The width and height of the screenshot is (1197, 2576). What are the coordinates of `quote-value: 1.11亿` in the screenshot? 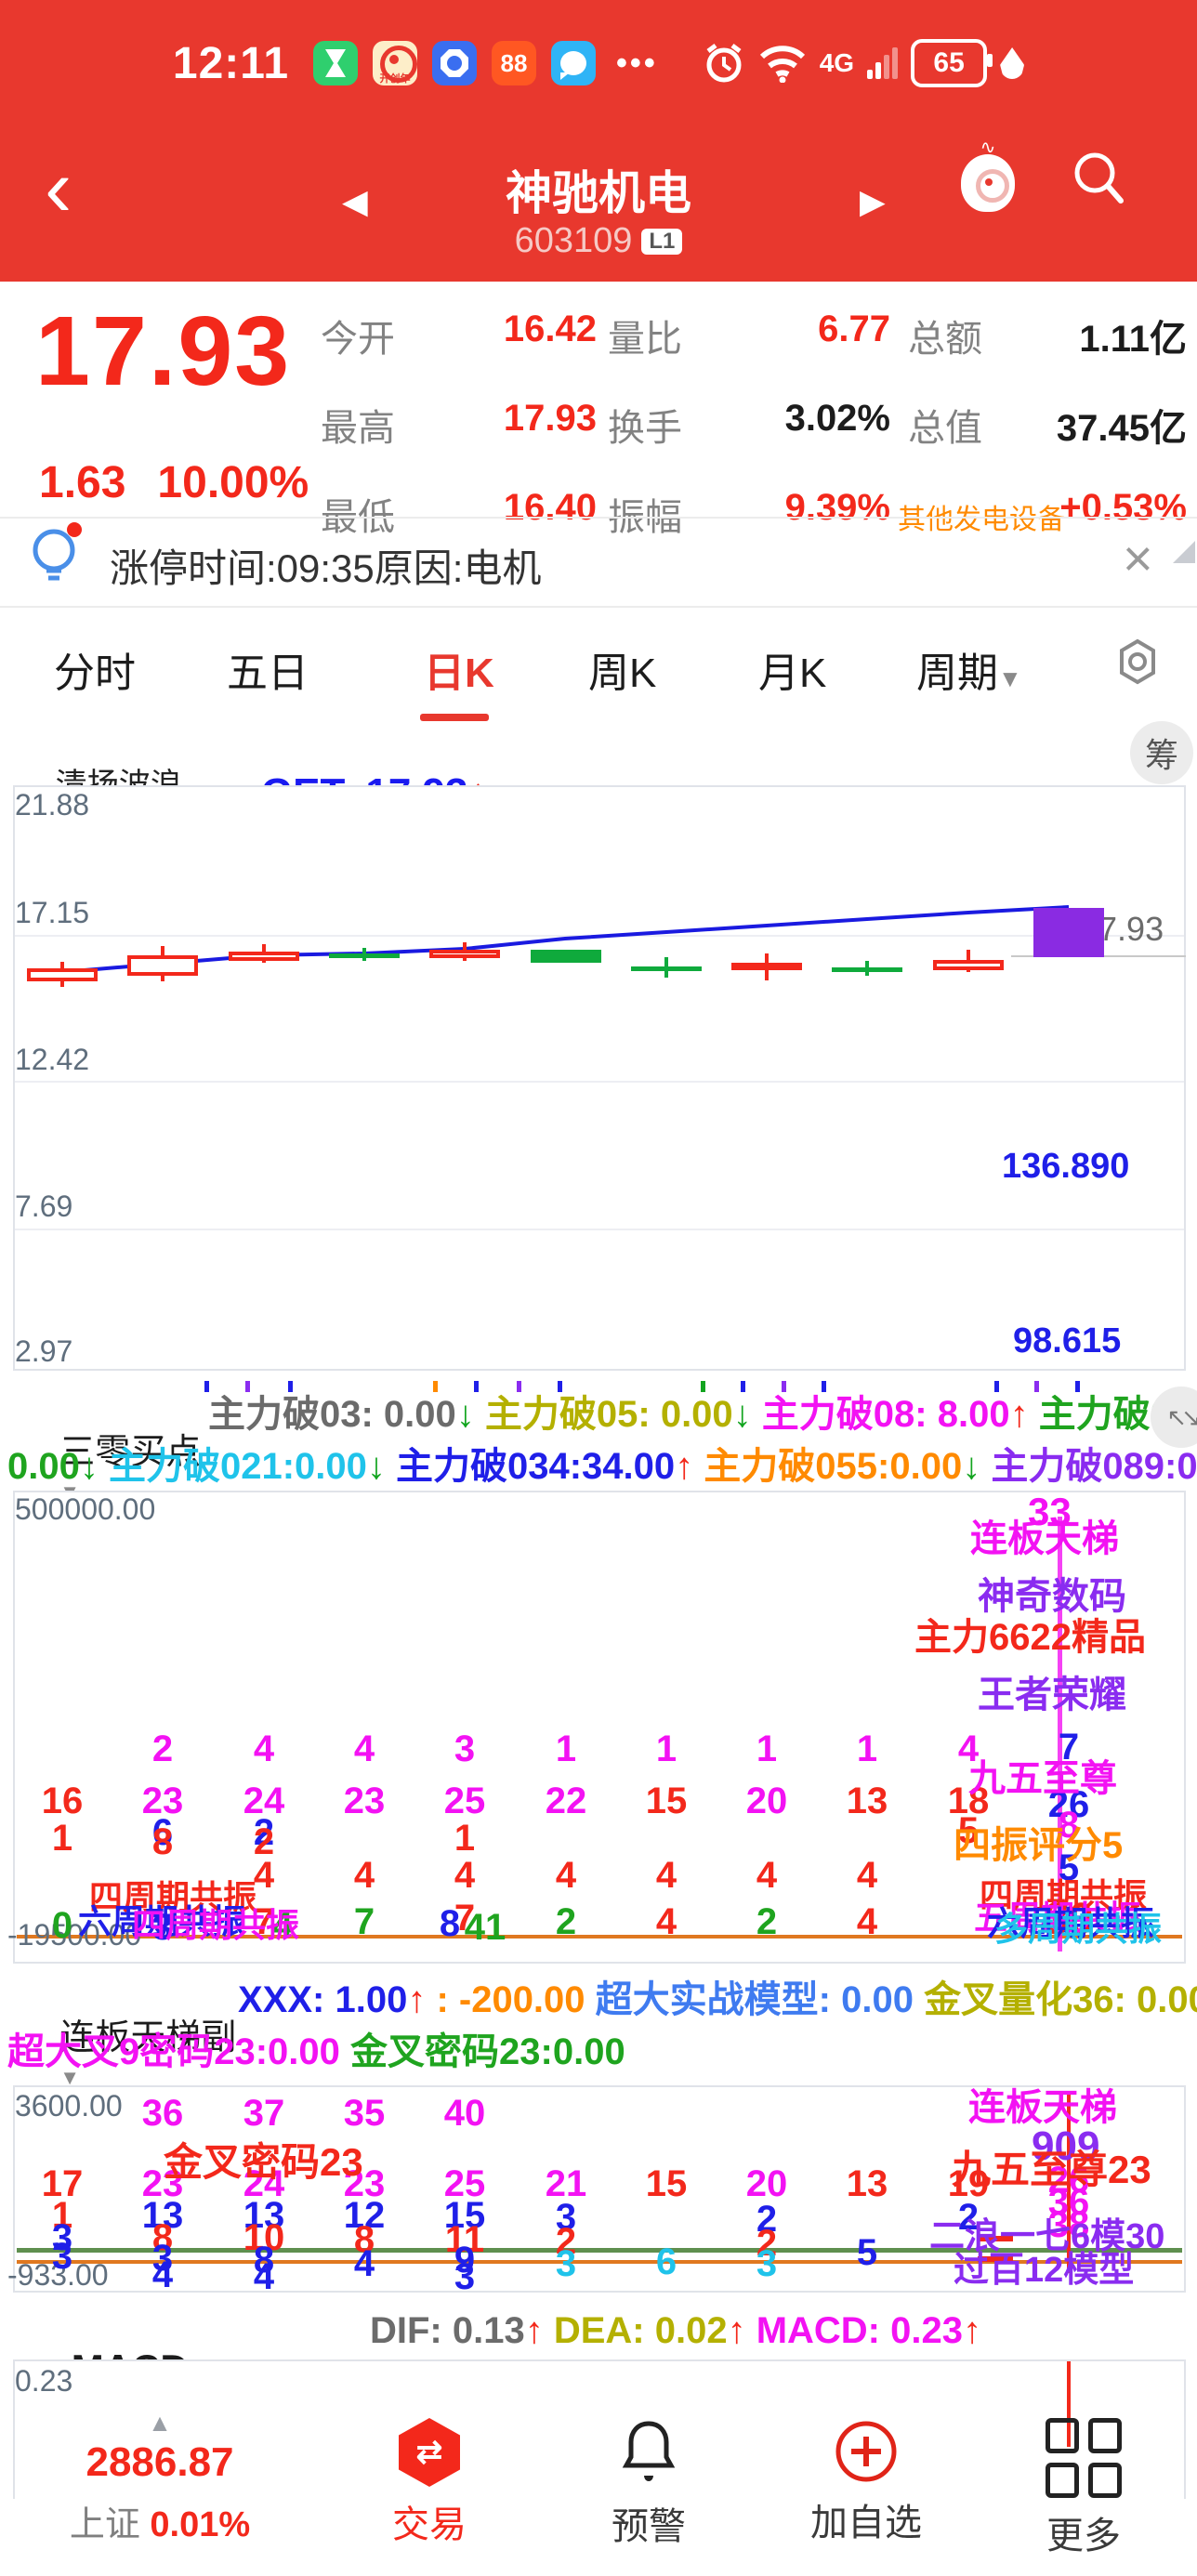 It's located at (1133, 339).